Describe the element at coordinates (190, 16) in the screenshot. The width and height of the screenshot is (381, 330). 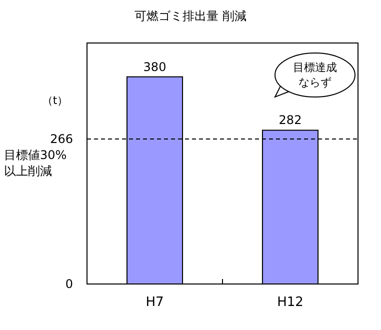
I see `chart-title: 可燃ゴミ排出量 削減` at that location.